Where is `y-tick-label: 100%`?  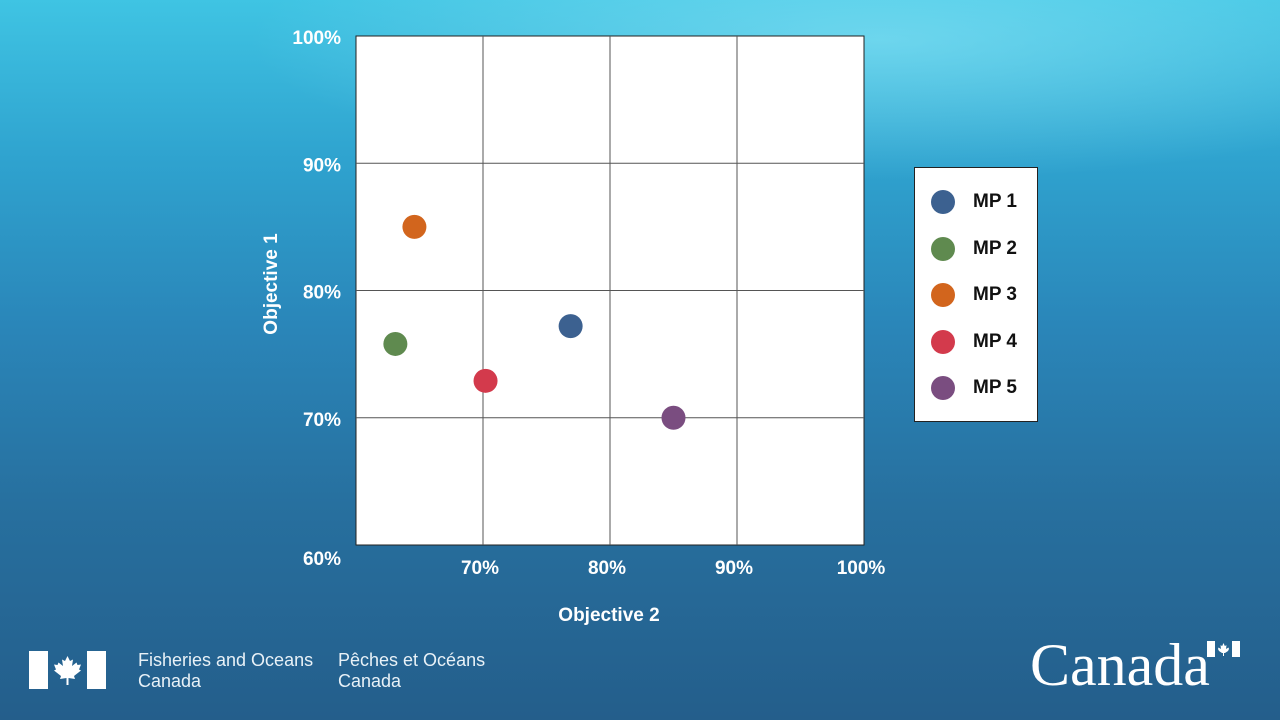 y-tick-label: 100% is located at coordinates (316, 38).